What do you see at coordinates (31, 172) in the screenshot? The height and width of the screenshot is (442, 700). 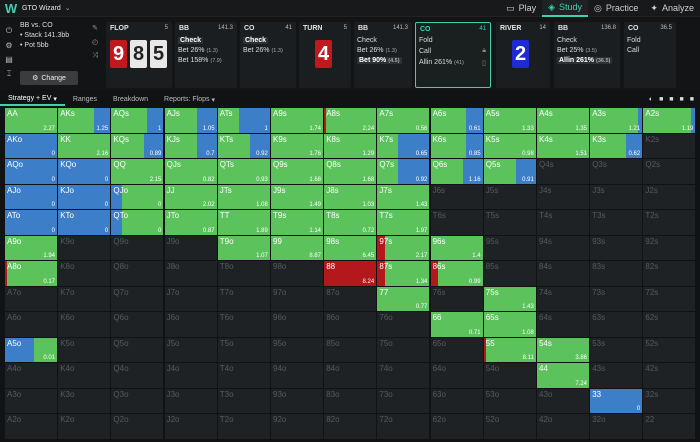 I see `hand-cell: AQo 0` at bounding box center [31, 172].